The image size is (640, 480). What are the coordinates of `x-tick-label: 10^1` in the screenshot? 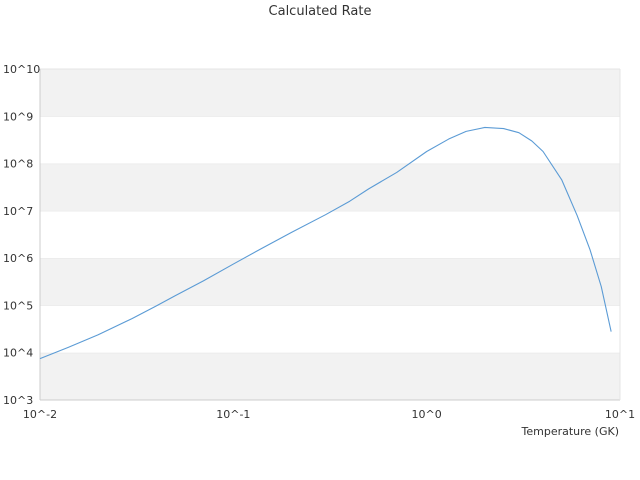 It's located at (620, 414).